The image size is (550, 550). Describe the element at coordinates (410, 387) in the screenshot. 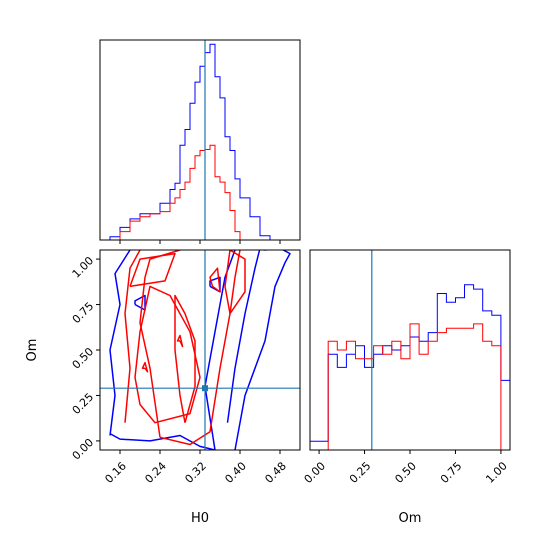

I see `hist-Om-red-histogram` at that location.